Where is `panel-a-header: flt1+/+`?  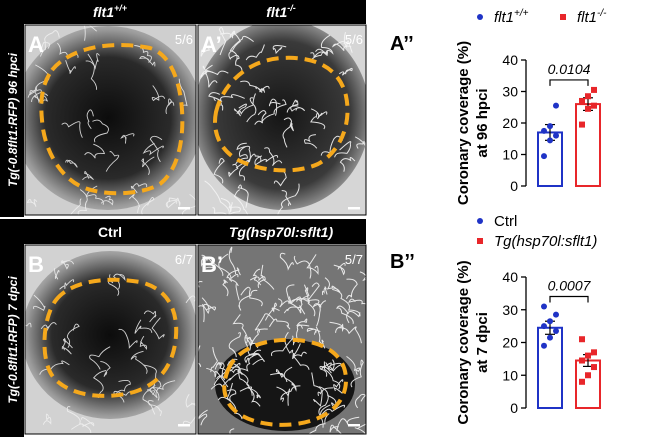
panel-a-header: flt1+/+ is located at coordinates (110, 11).